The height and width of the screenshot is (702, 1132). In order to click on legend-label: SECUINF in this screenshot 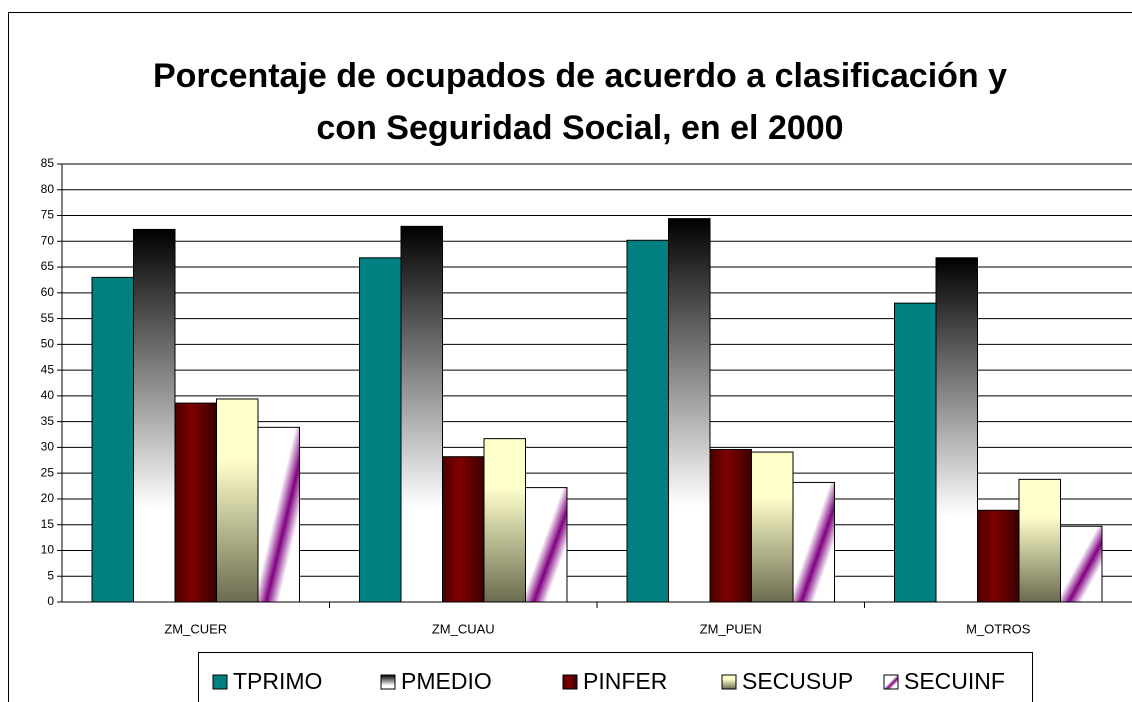, I will do `click(954, 681)`.